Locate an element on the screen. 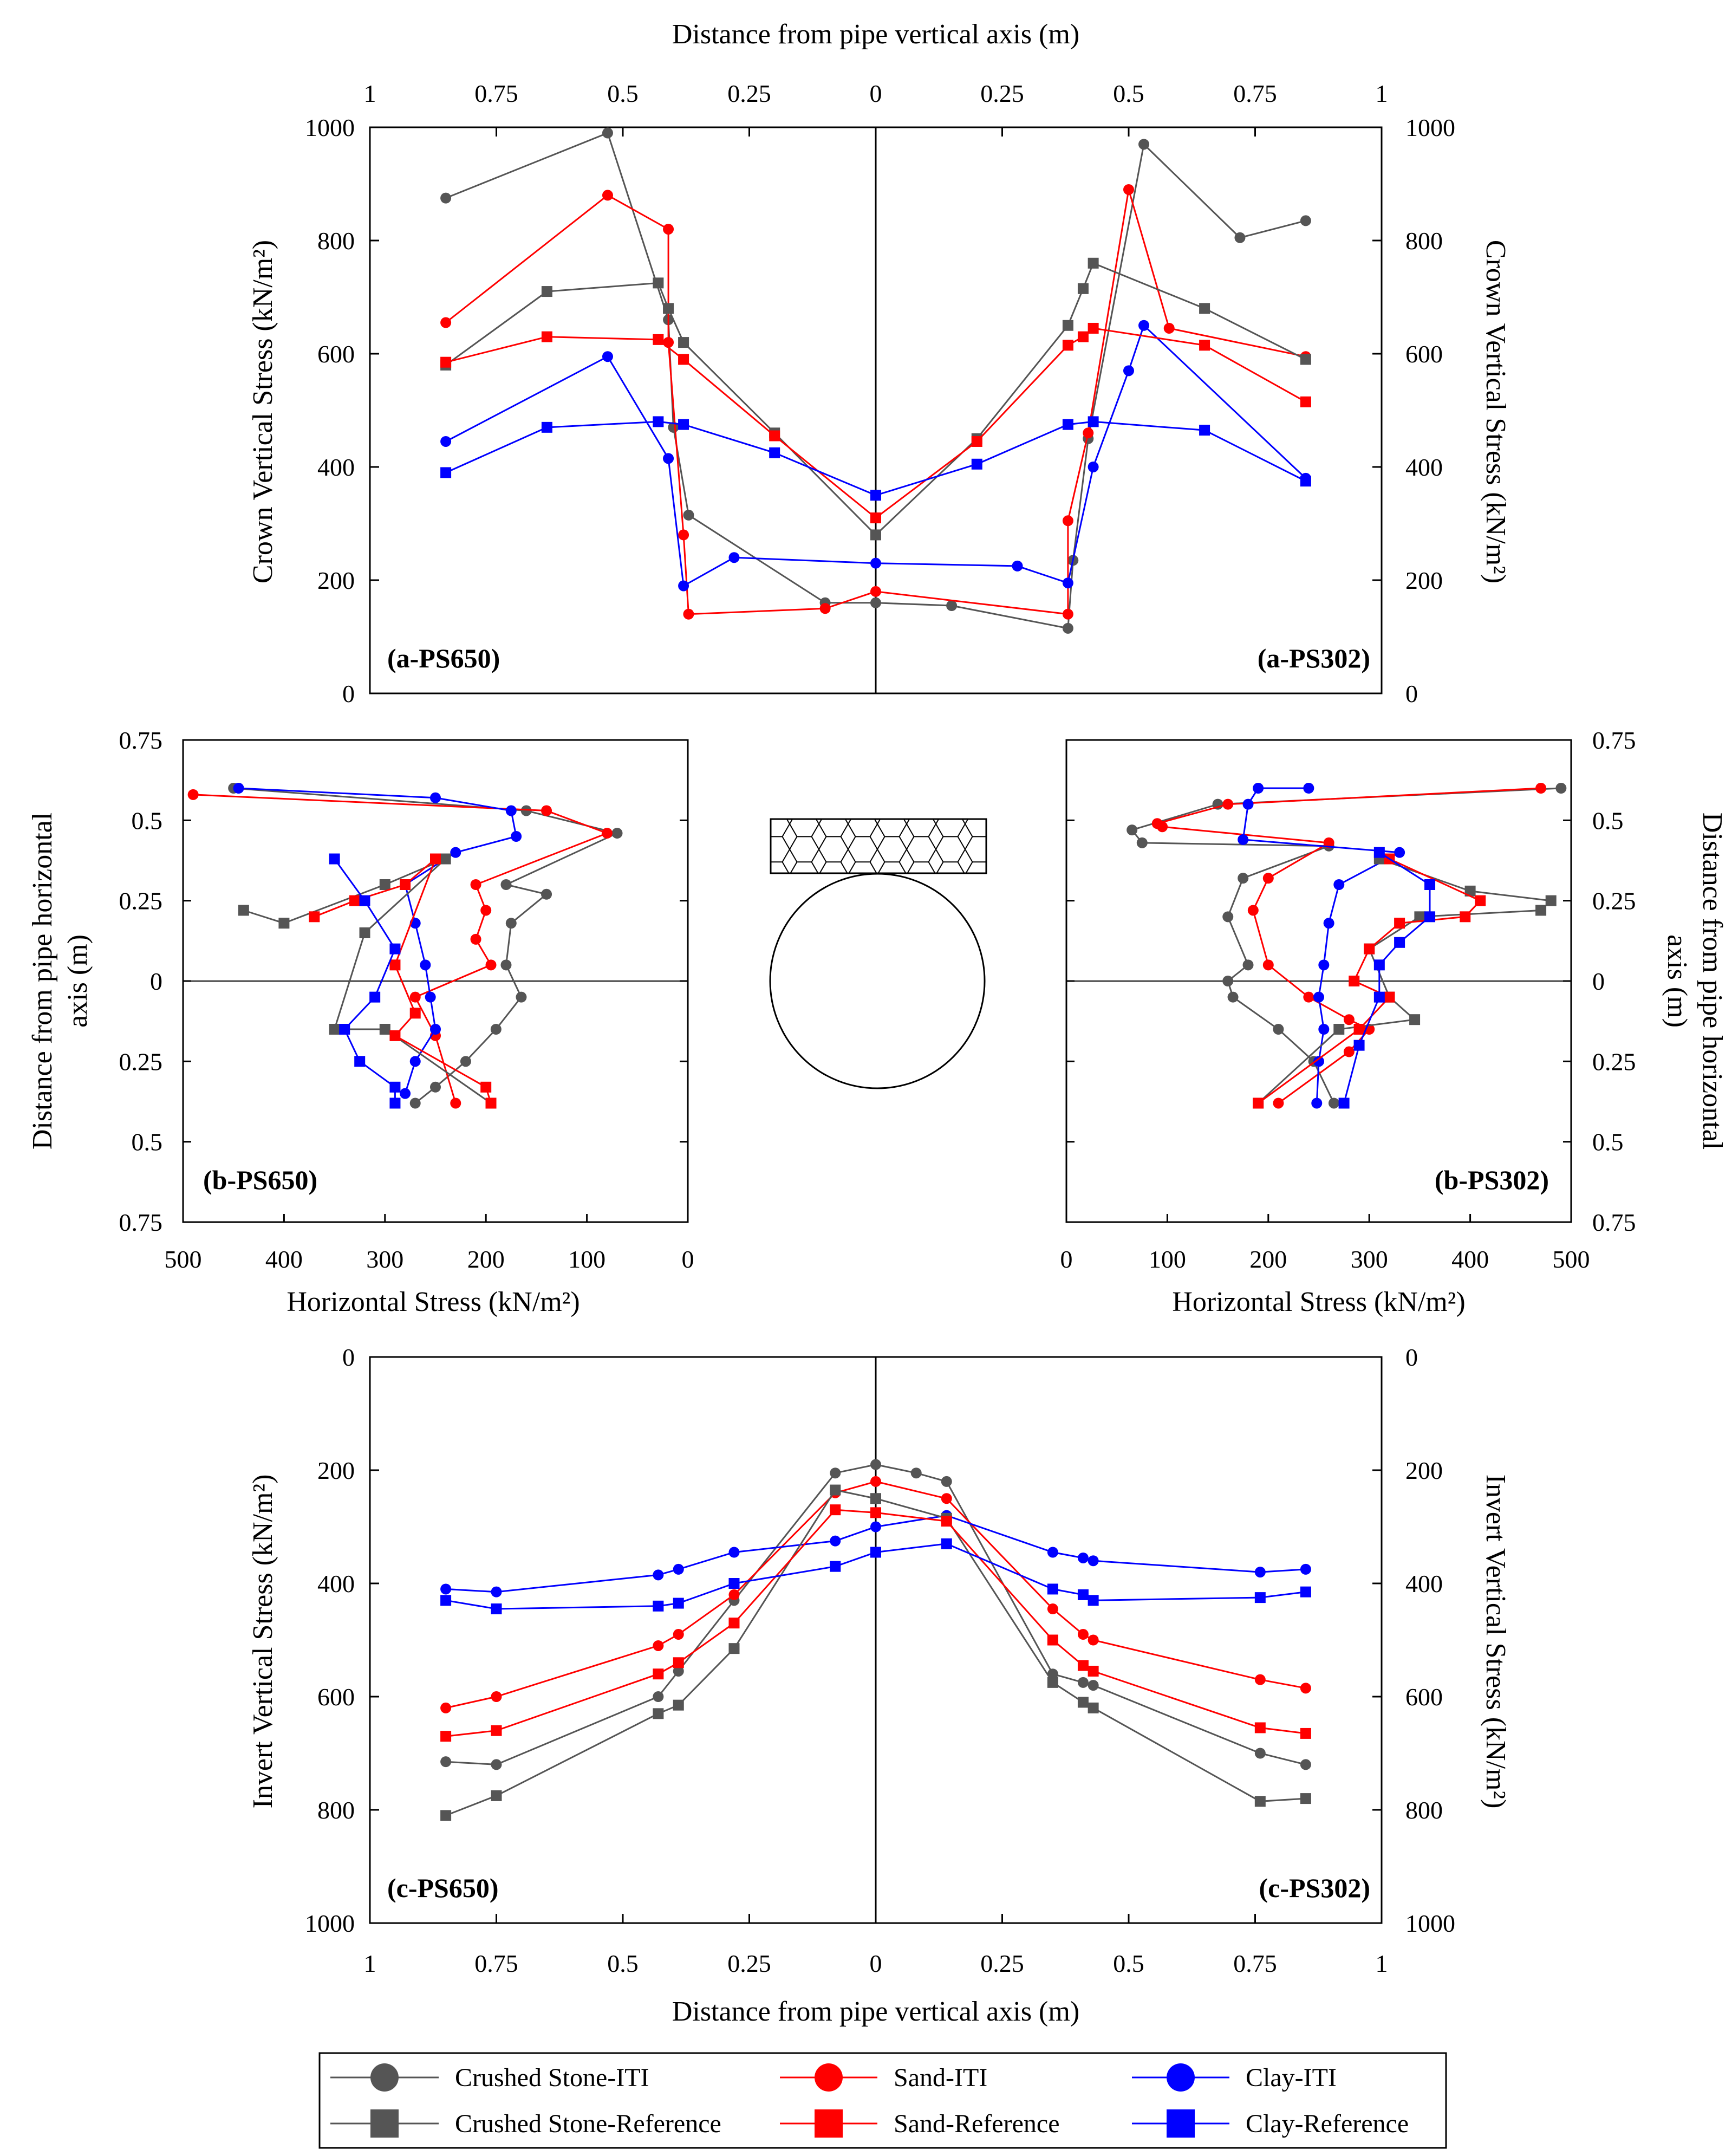 The image size is (1732, 2156). horiz-left-ytick-label: 0.75 is located at coordinates (141, 1222).